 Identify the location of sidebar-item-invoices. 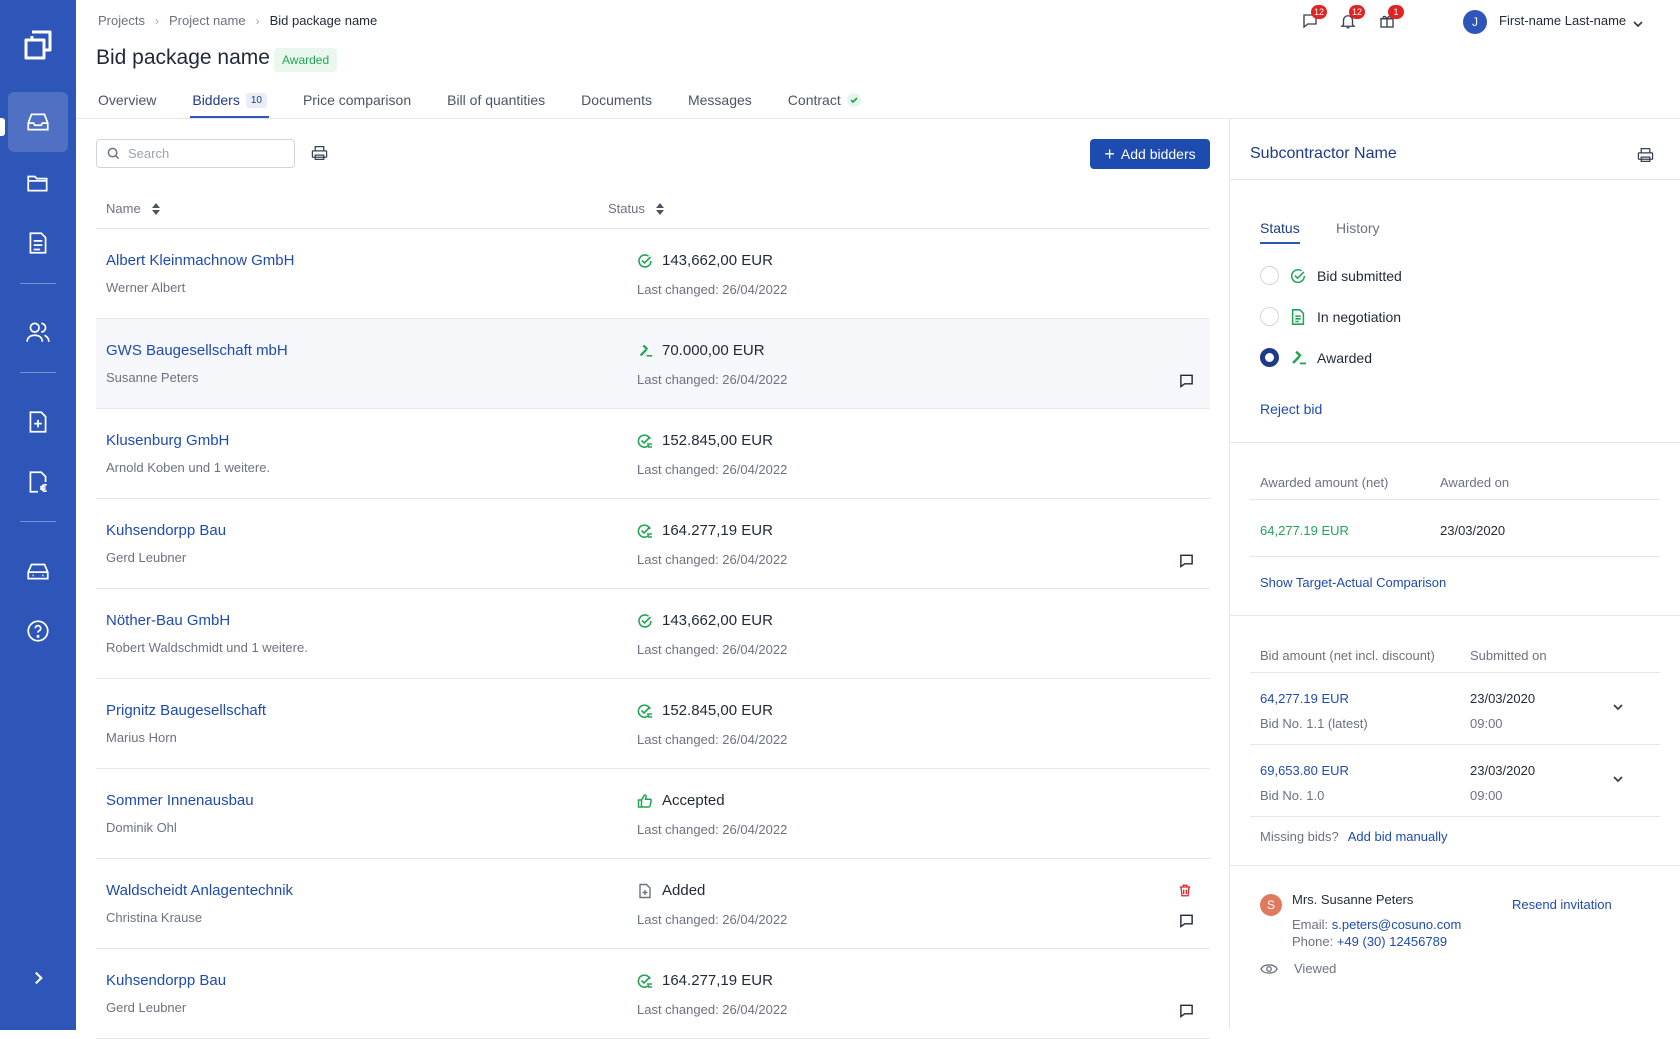
(38, 482).